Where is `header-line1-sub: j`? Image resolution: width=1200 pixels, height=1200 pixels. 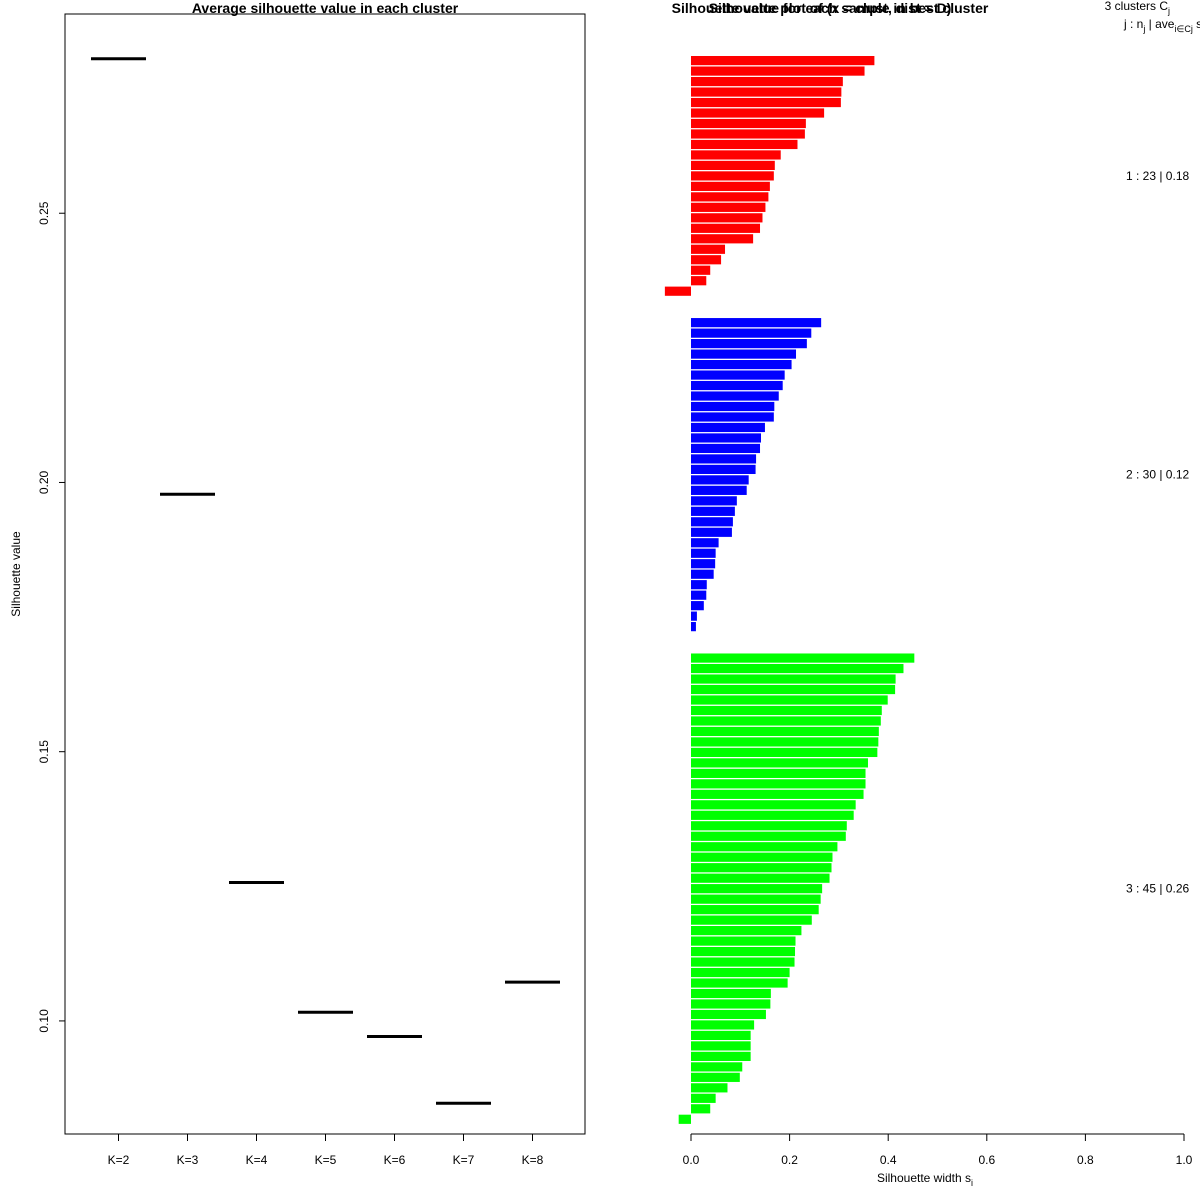
header-line1-sub: j is located at coordinates (1168, 11).